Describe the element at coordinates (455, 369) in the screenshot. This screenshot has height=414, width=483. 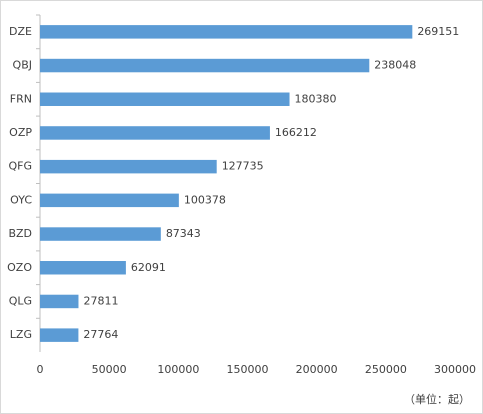
I see `x-tick-label: 300000` at that location.